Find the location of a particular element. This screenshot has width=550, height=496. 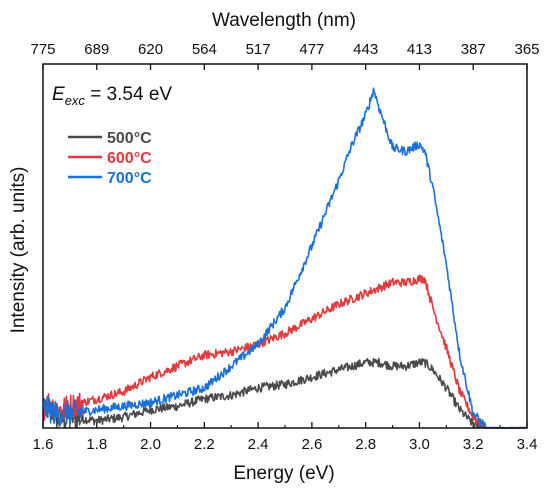

legend-label: 600°C is located at coordinates (129, 158).